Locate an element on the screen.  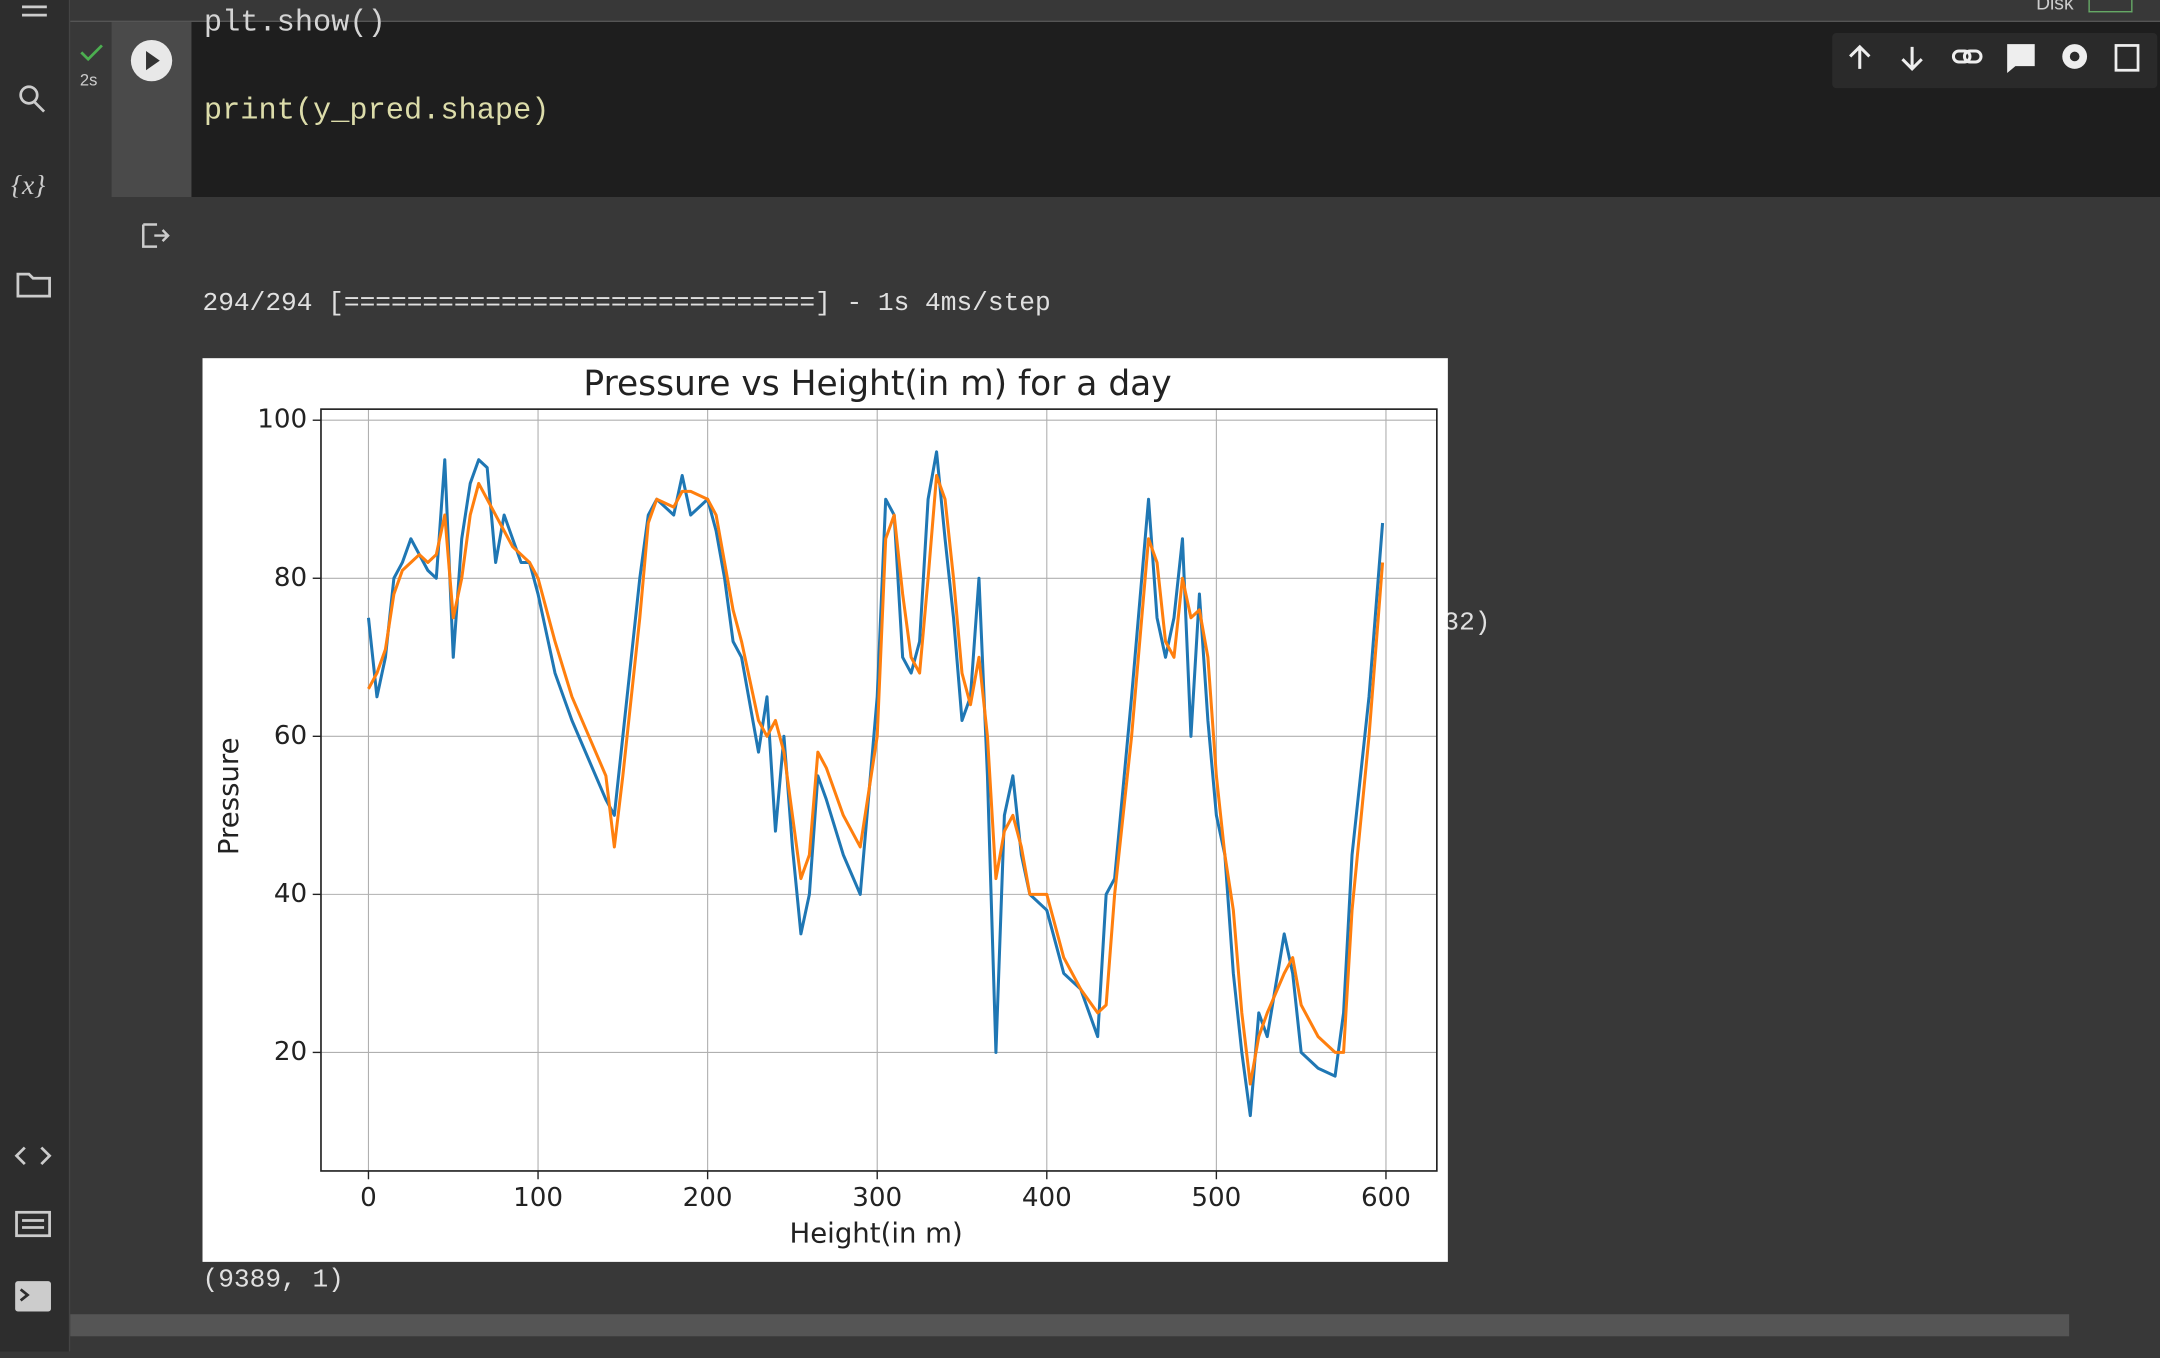
top-bar: Disk is located at coordinates (1115, 11).